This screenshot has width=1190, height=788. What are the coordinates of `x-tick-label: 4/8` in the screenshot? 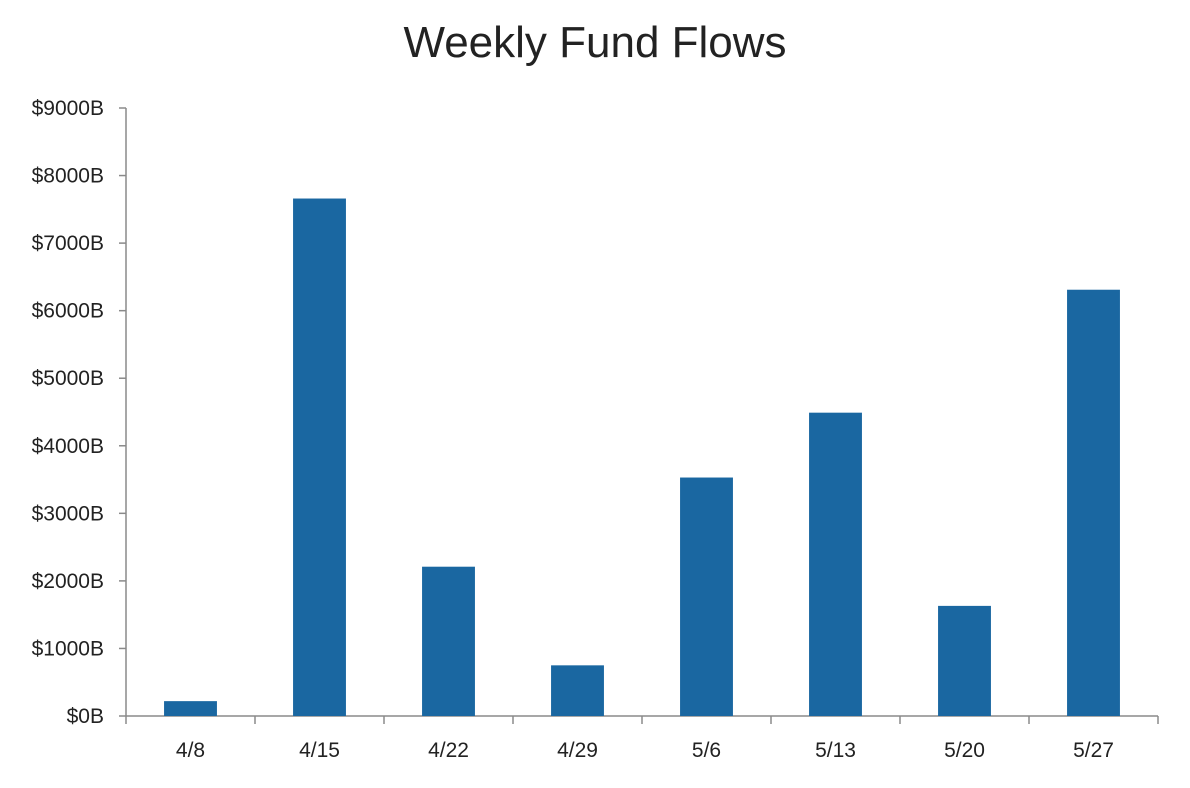 It's located at (190, 750).